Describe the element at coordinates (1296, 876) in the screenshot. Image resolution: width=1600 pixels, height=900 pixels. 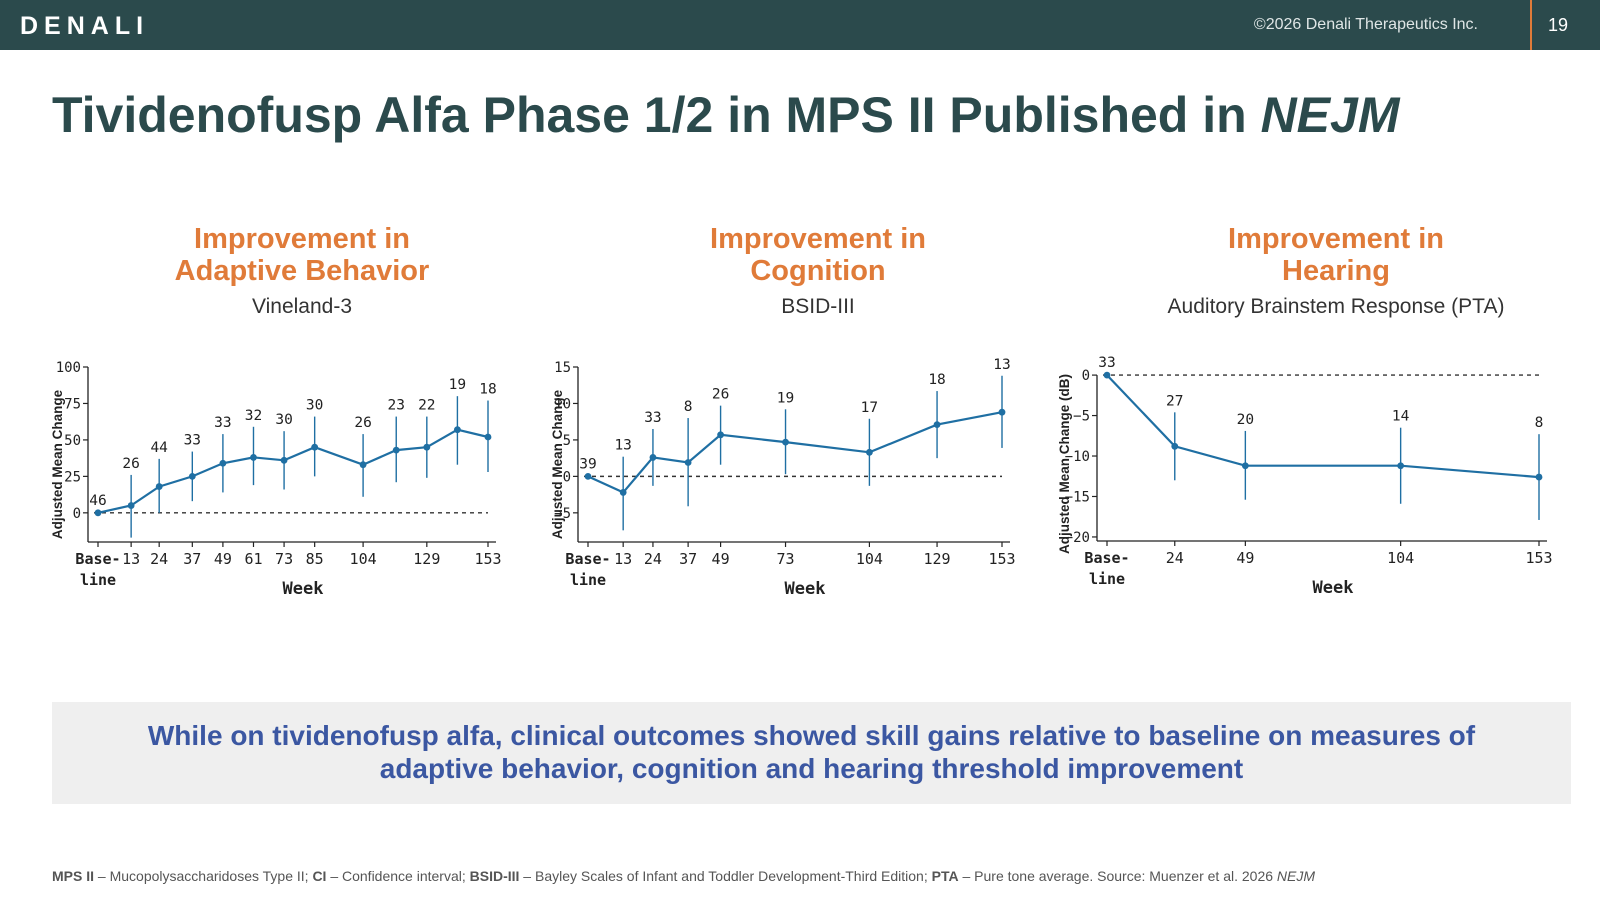
I see `footnote-source-journal: NEJM` at that location.